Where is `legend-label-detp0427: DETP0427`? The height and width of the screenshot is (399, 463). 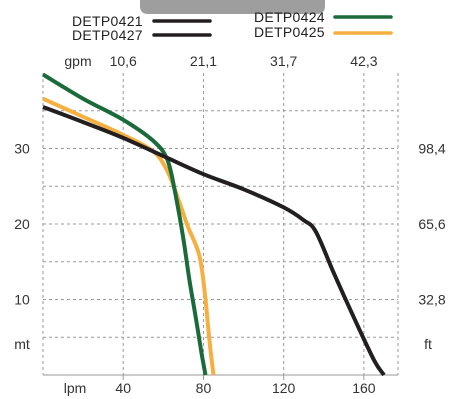
legend-label-detp0427: DETP0427 is located at coordinates (107, 35).